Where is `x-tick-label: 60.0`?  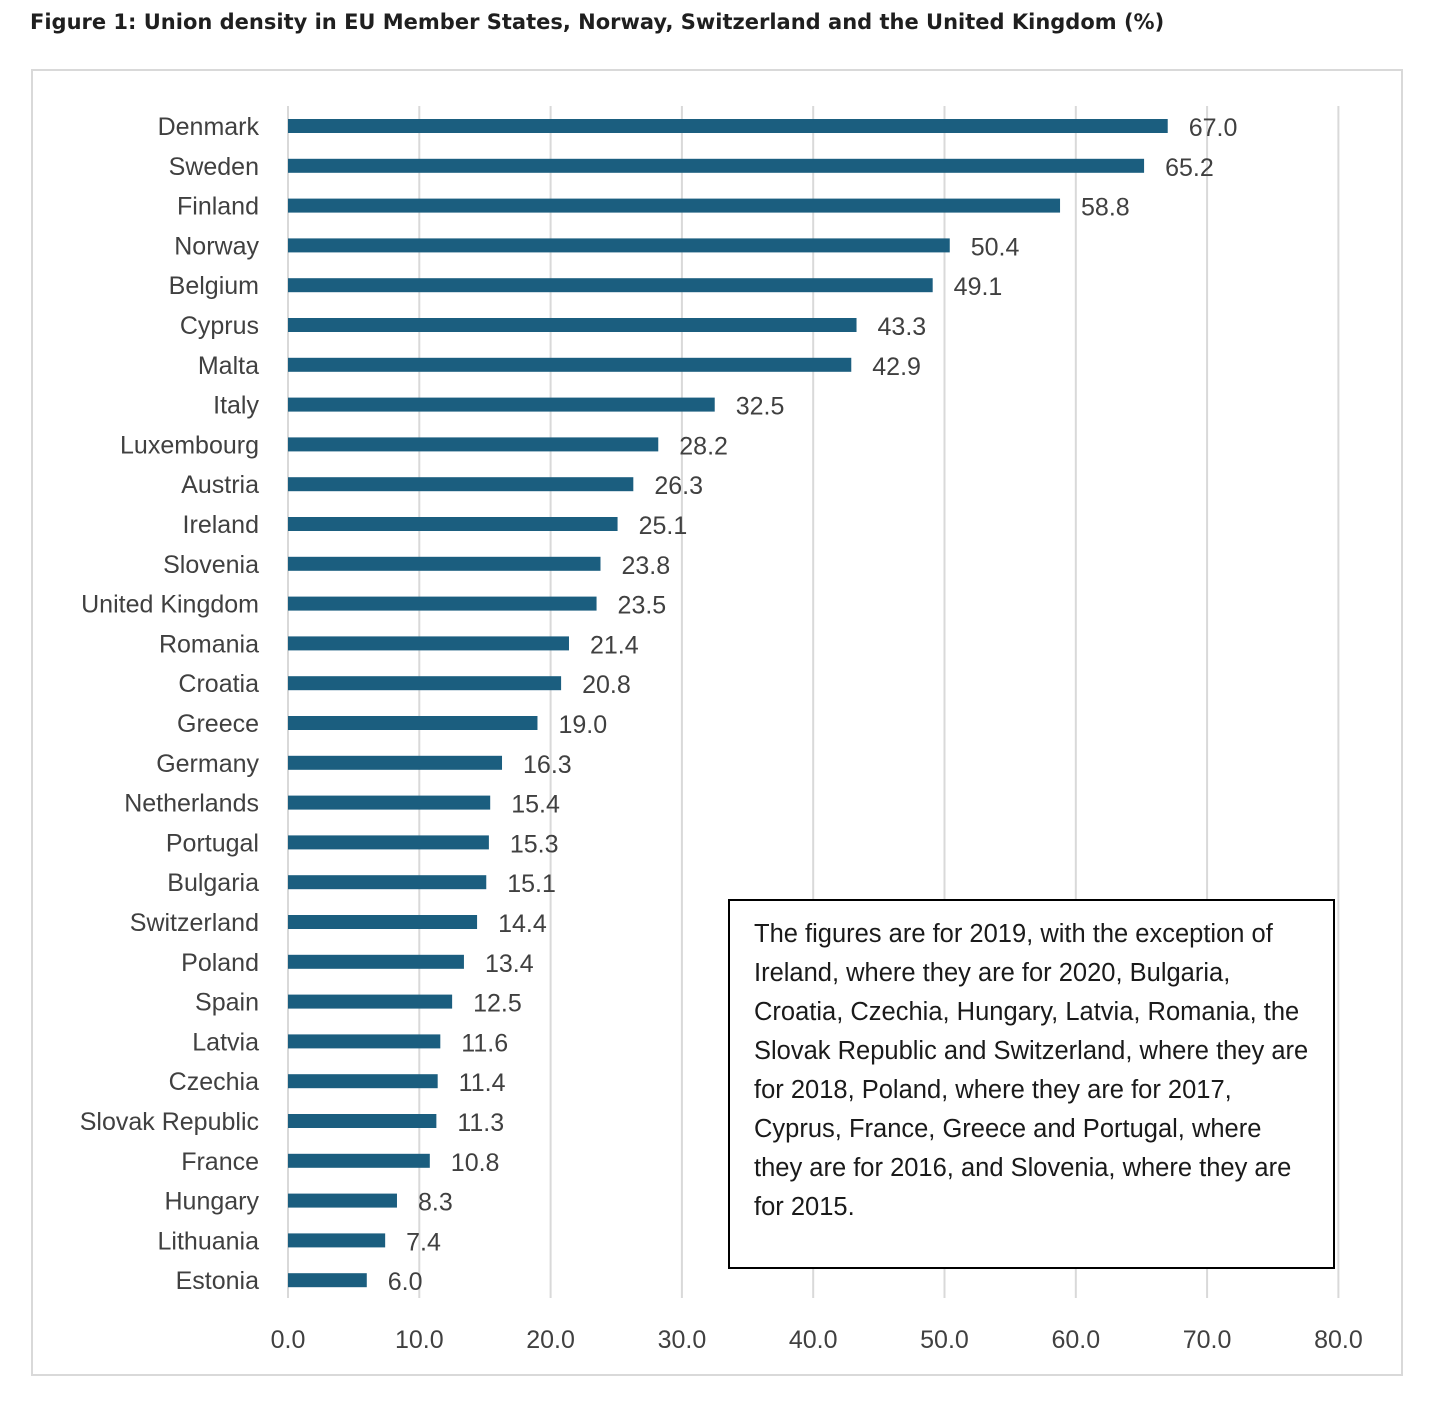 x-tick-label: 60.0 is located at coordinates (1075, 1340).